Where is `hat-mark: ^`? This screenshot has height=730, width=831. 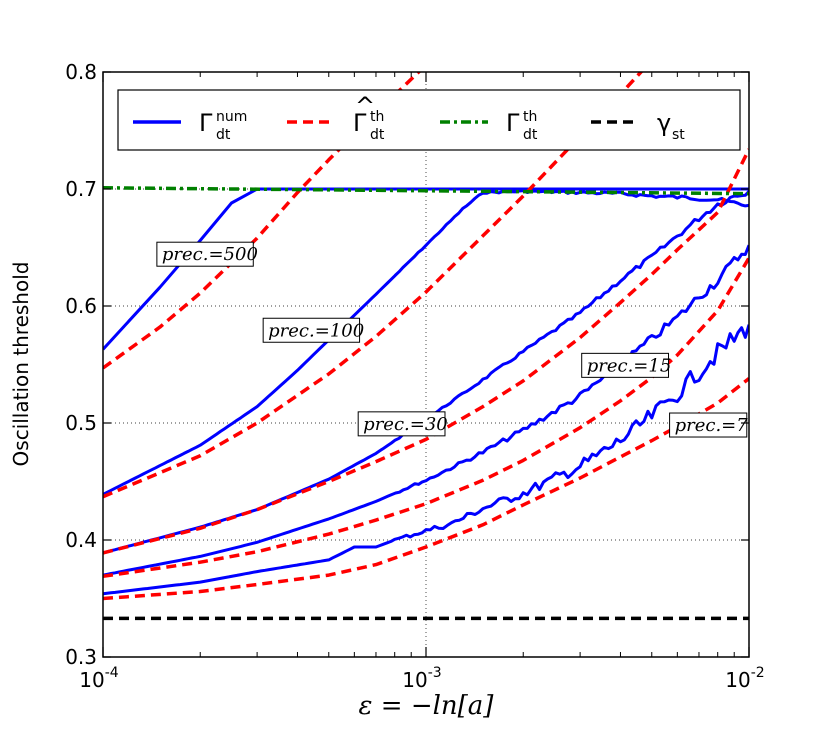
hat-mark: ^ is located at coordinates (365, 106).